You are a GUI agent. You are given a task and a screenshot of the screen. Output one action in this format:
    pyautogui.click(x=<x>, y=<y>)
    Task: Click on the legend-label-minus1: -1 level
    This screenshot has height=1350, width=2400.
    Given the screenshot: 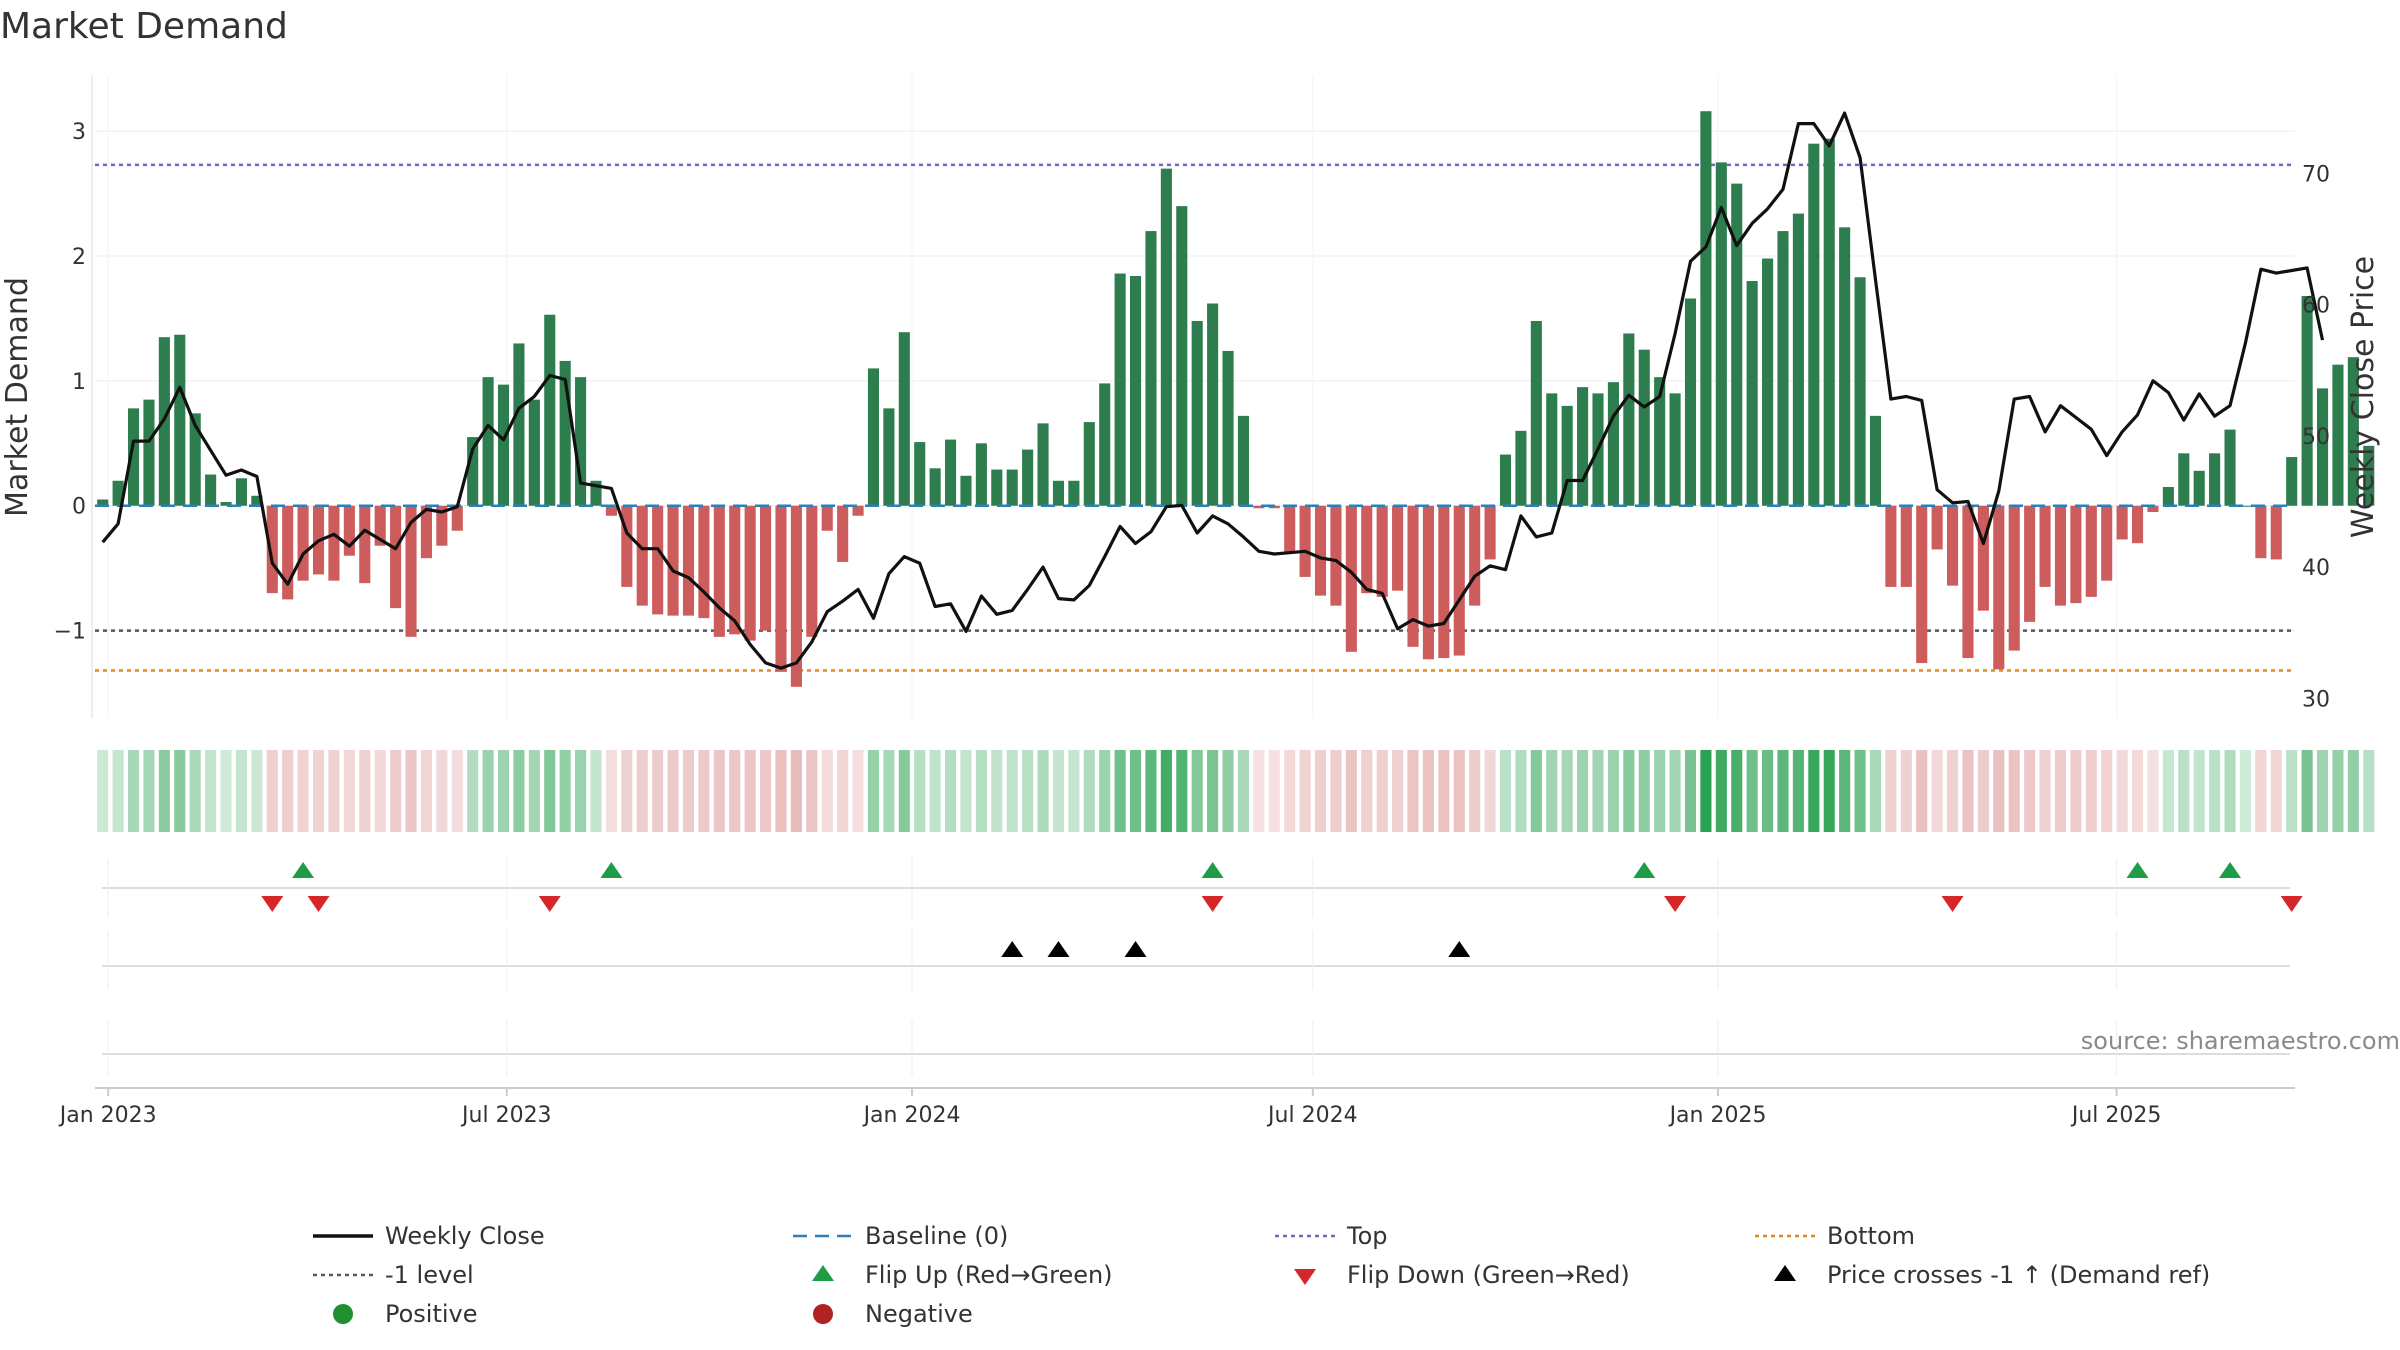 What is the action you would take?
    pyautogui.click(x=429, y=1275)
    